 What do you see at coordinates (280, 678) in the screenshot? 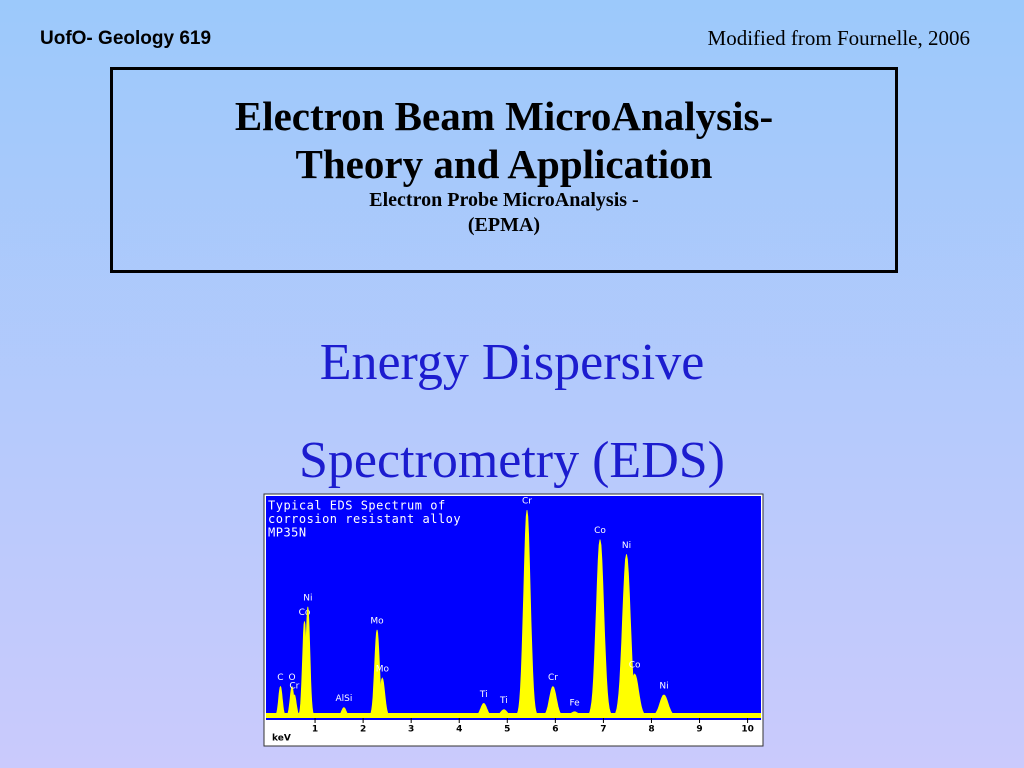
I see `peak-label: C` at bounding box center [280, 678].